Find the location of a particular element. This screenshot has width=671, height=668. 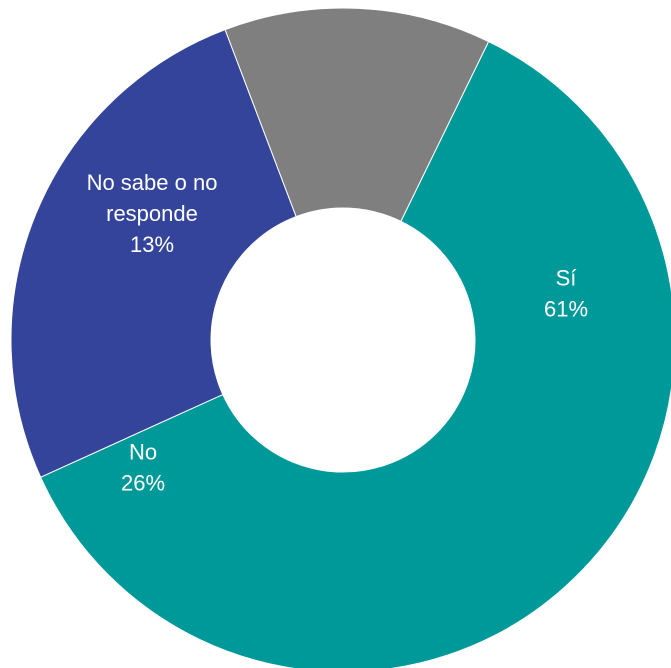

slice-label-2: No 26% is located at coordinates (143, 468).